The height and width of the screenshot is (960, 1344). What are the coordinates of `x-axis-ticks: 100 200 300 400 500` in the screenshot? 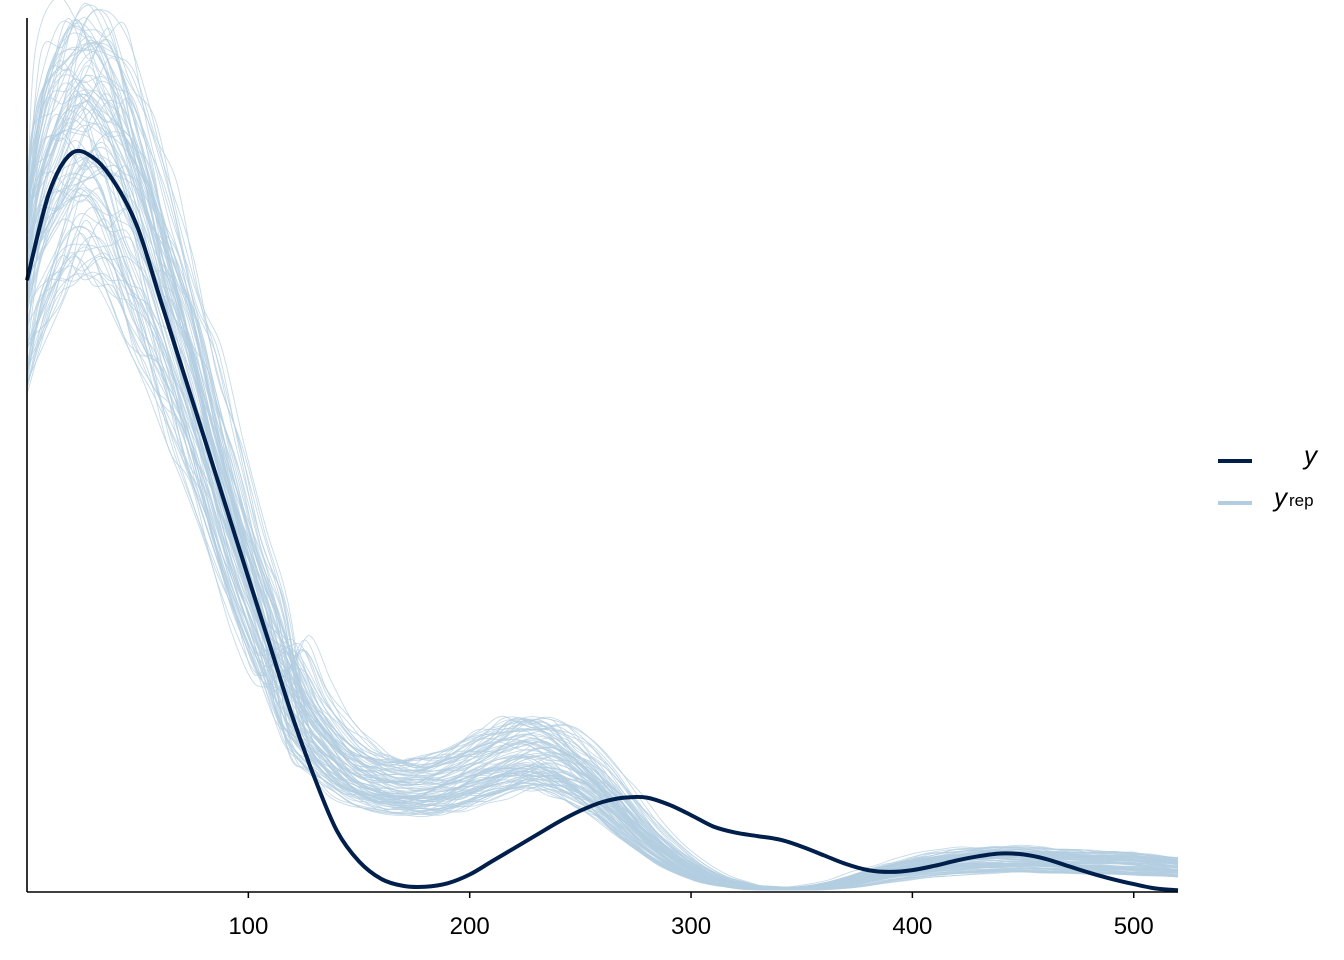 It's located at (691, 916).